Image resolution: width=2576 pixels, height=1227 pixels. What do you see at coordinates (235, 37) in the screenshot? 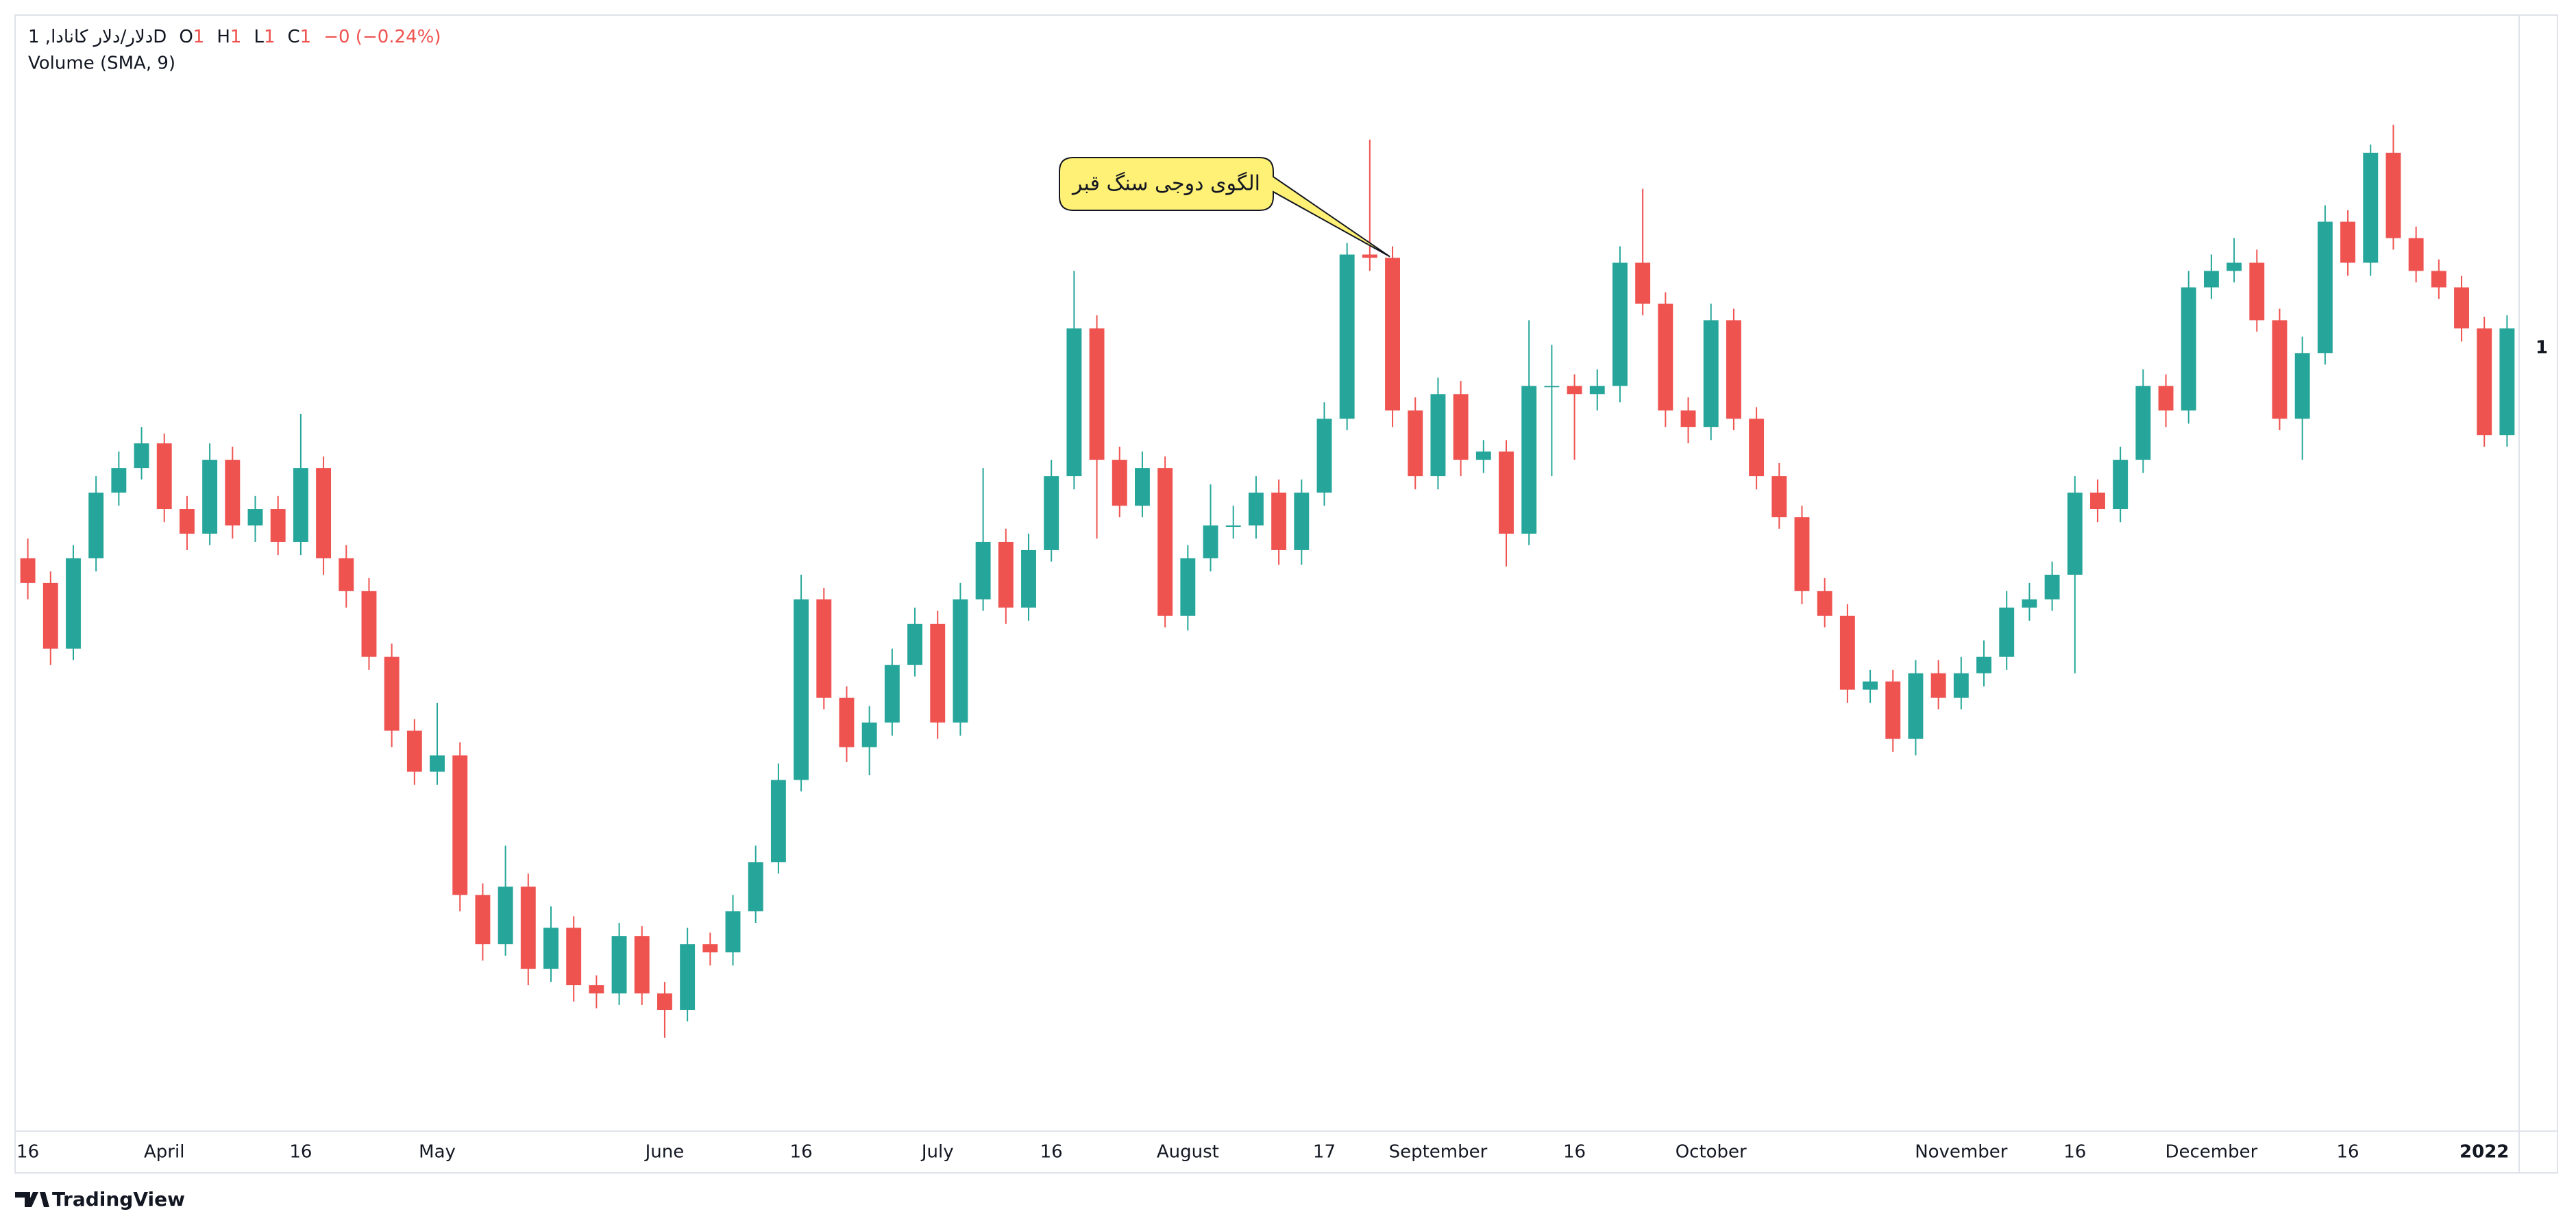
I see `legend: دلار/دلار کانادا, 1D O1 H1 L1 C1 −0 (−0.24%)` at bounding box center [235, 37].